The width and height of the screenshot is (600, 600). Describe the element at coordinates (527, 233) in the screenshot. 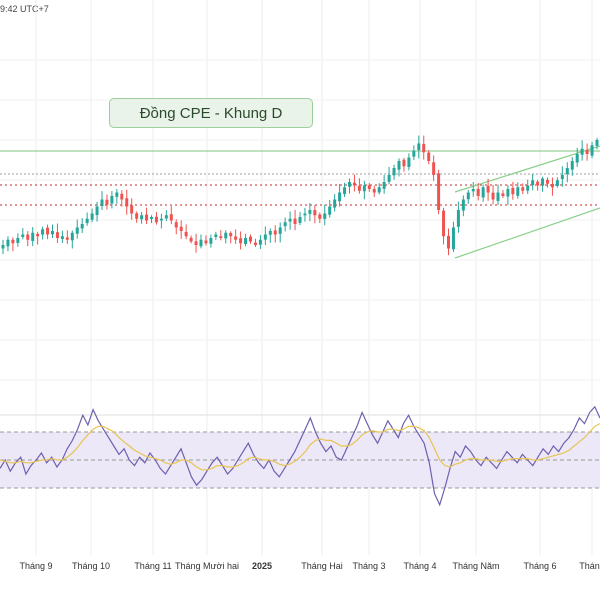

I see `channel-lower` at that location.